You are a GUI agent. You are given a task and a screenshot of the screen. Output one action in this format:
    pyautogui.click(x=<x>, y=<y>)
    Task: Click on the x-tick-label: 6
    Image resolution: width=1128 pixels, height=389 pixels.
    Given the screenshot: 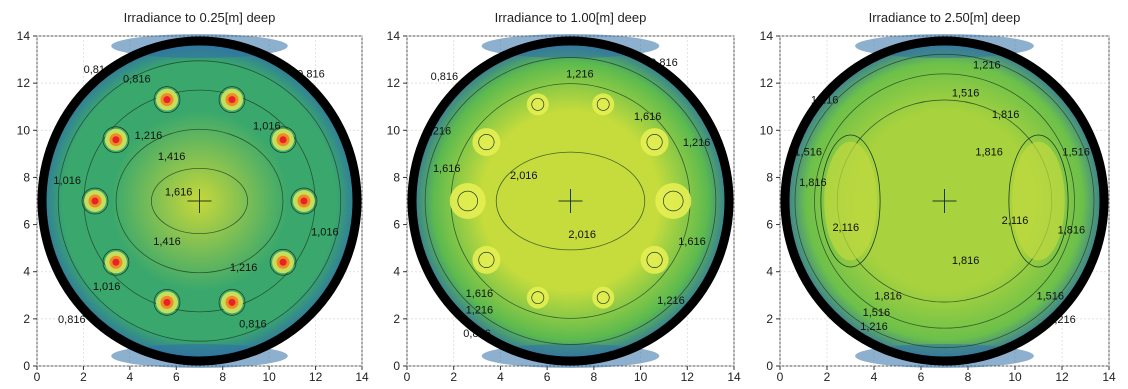 What is the action you would take?
    pyautogui.click(x=921, y=377)
    